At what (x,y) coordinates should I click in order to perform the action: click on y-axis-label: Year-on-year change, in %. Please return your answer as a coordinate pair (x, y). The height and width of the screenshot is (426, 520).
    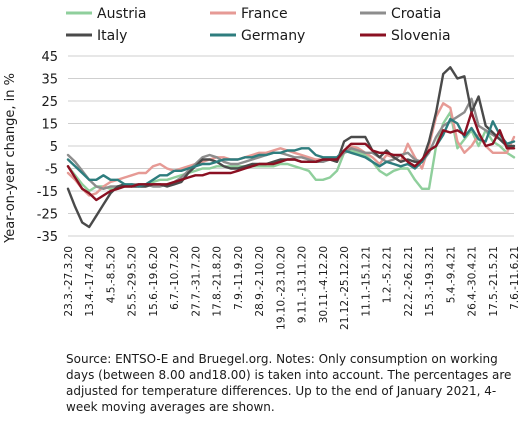
    Looking at the image, I should click on (10, 158).